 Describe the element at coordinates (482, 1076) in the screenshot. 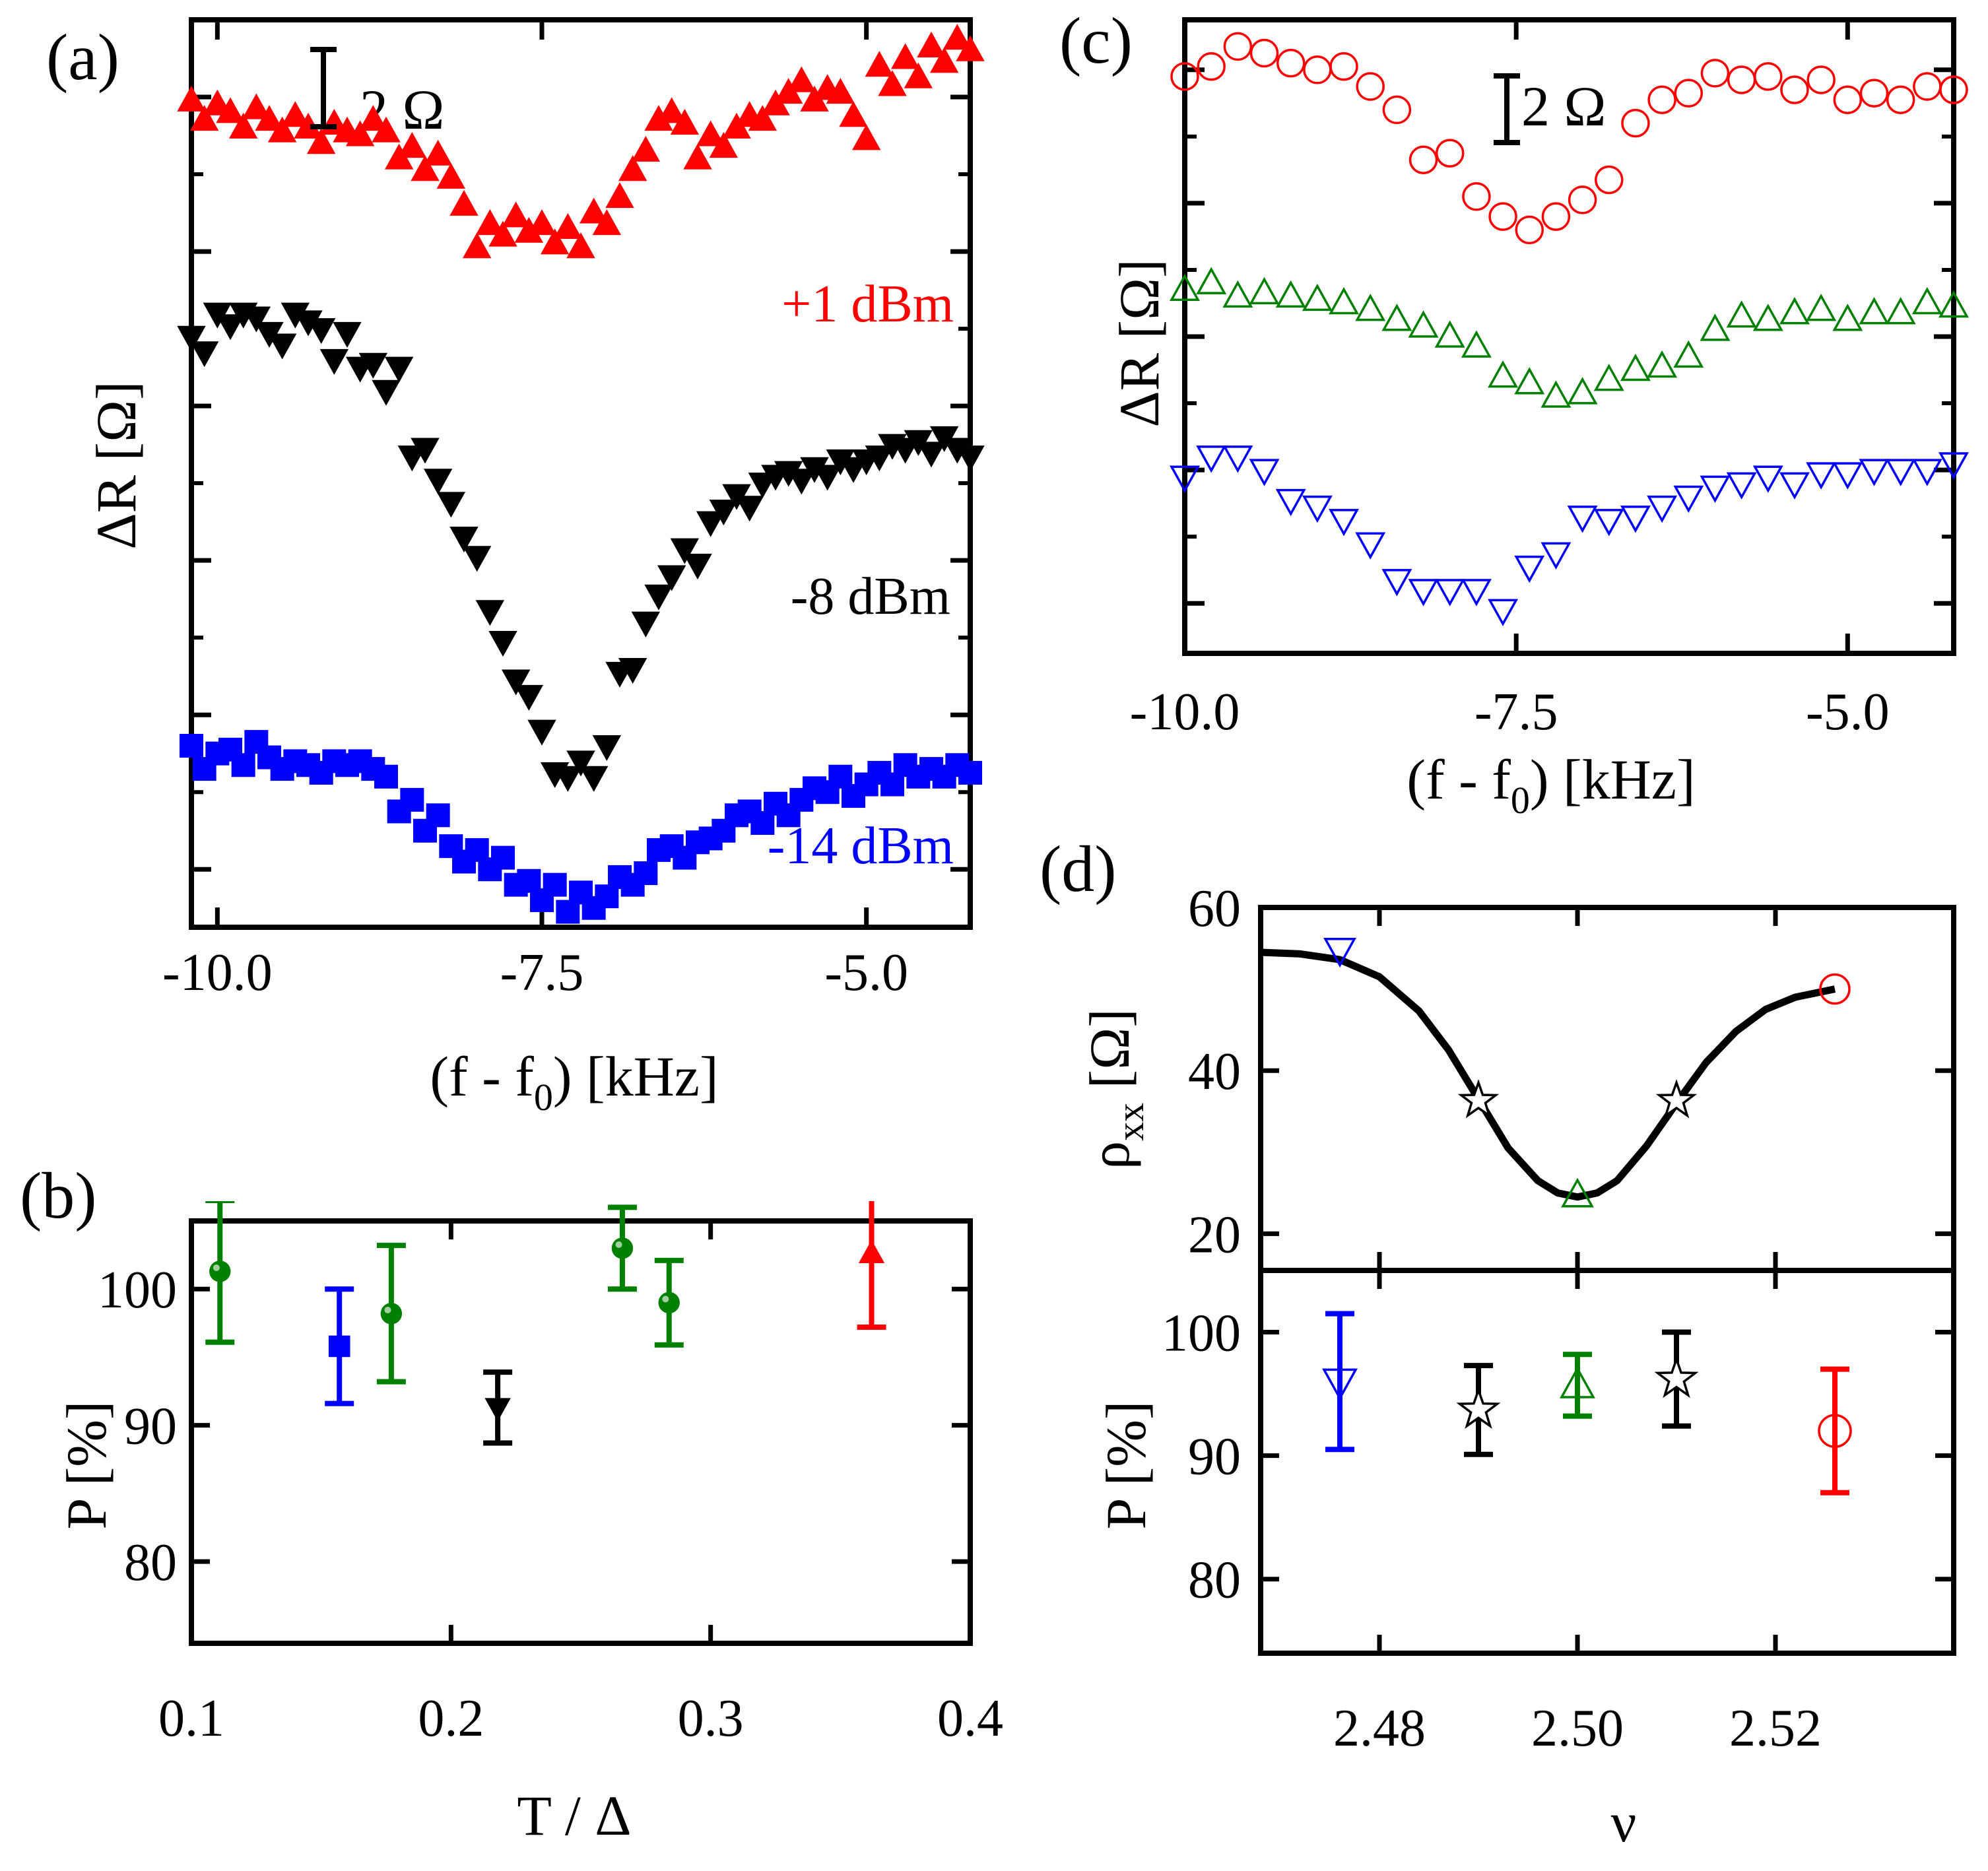

I see `panel-a-xlabel-main: (f - f` at that location.